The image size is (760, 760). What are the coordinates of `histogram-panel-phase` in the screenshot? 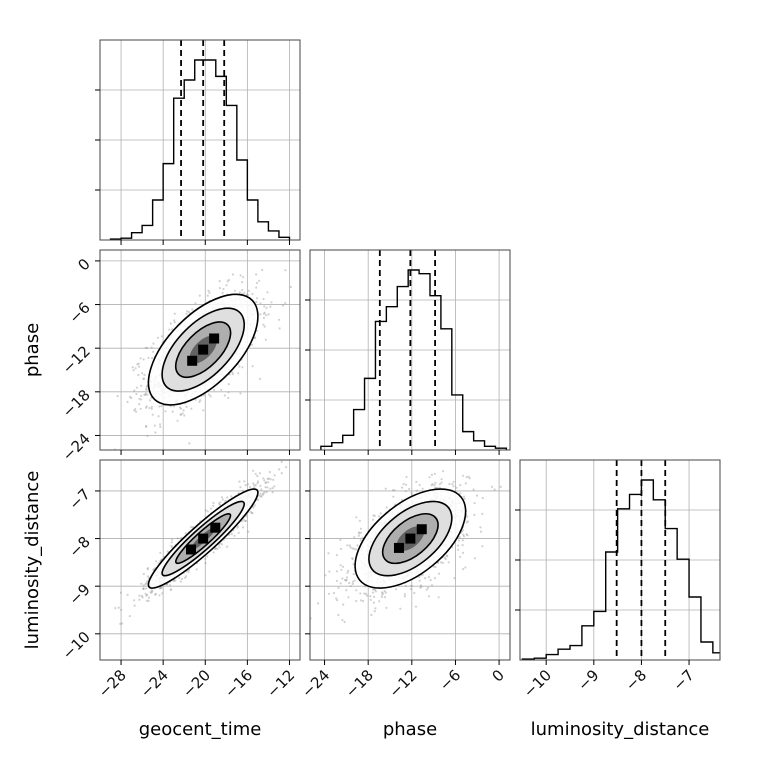 It's located at (410, 350).